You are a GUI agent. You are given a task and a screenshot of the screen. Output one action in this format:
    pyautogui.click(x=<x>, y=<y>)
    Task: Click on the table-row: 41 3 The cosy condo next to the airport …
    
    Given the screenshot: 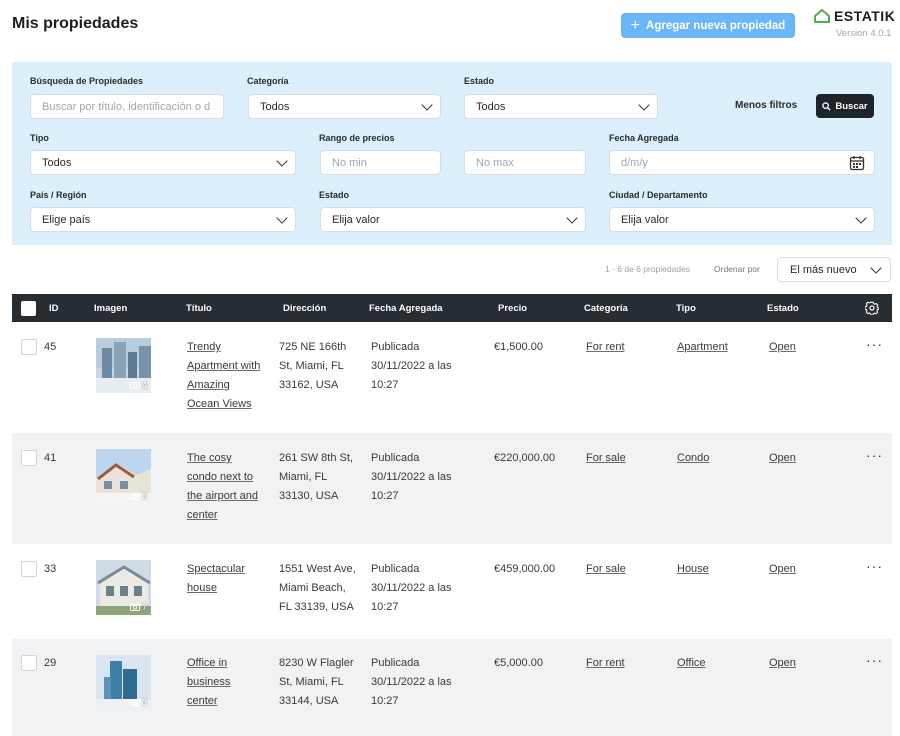 What is the action you would take?
    pyautogui.click(x=452, y=488)
    